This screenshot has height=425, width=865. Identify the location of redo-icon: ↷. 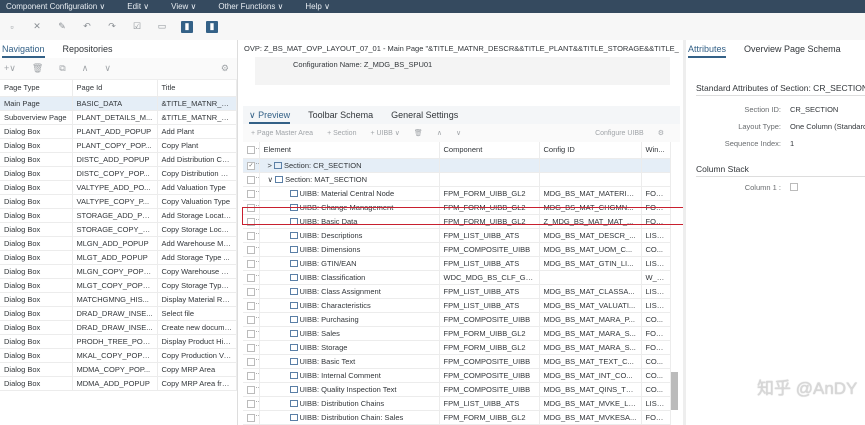
(112, 26).